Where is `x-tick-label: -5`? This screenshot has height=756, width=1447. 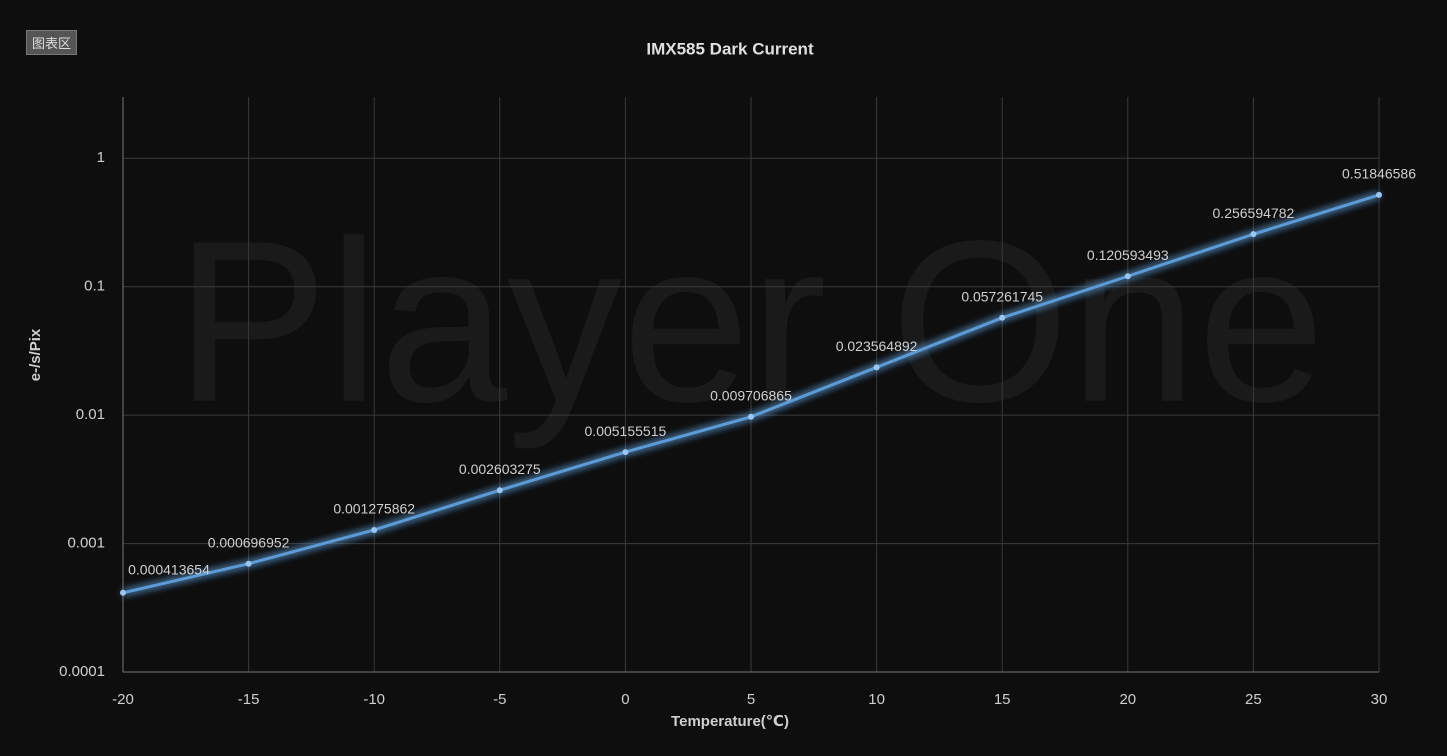
x-tick-label: -5 is located at coordinates (499, 699).